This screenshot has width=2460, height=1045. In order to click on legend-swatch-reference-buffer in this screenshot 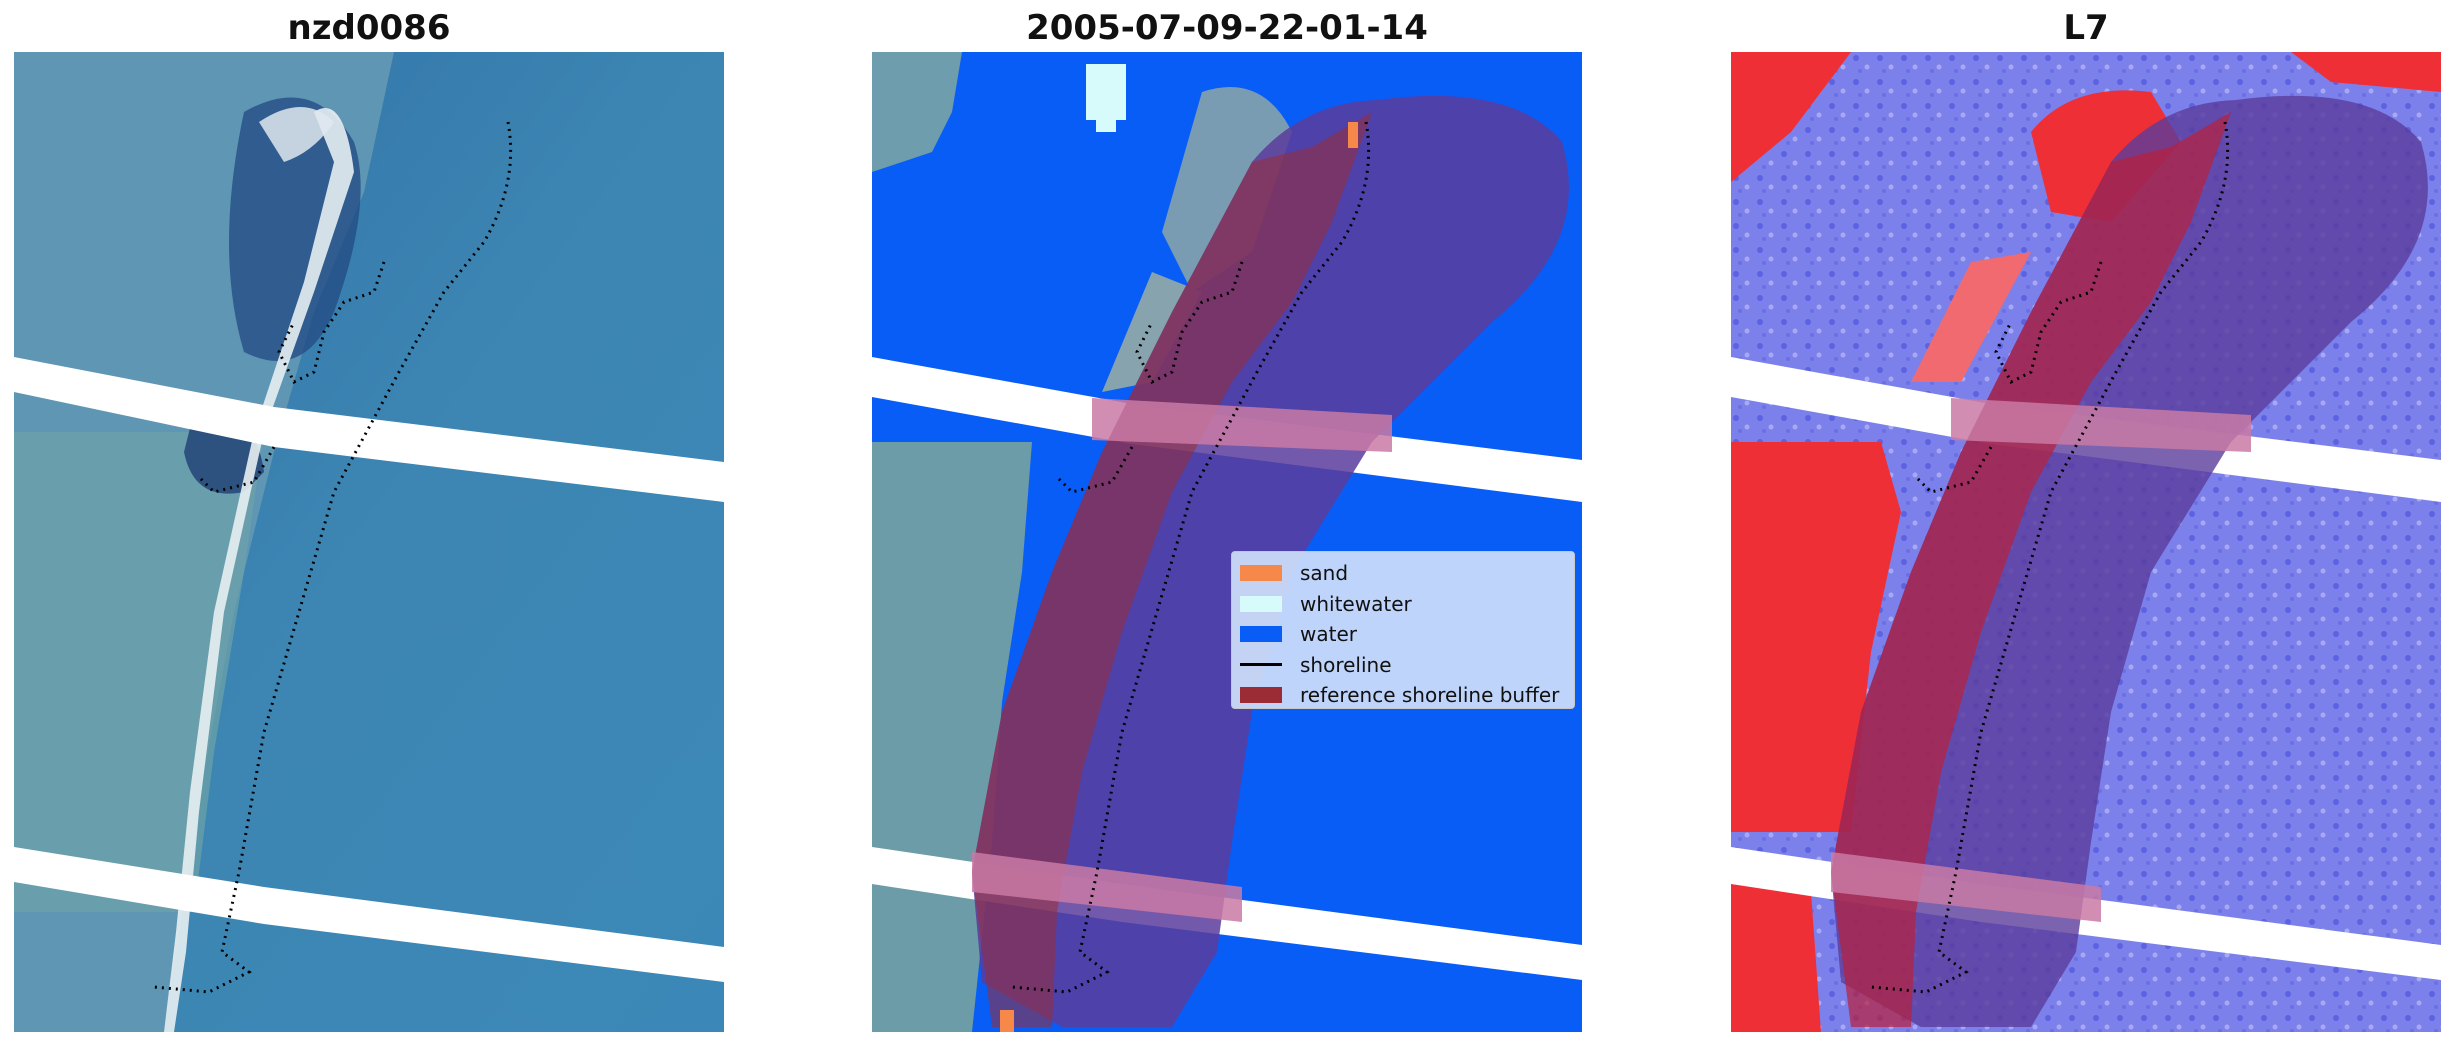, I will do `click(1261, 695)`.